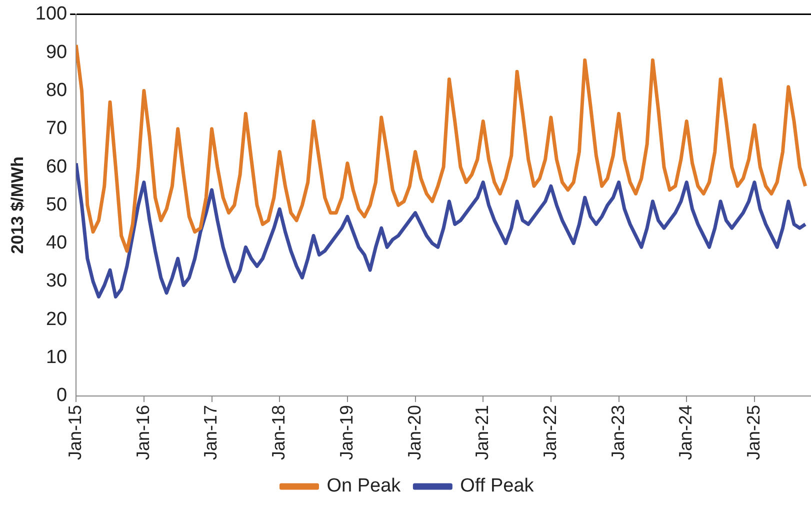 This screenshot has height=510, width=811. What do you see at coordinates (364, 486) in the screenshot?
I see `legend-label: On Peak` at bounding box center [364, 486].